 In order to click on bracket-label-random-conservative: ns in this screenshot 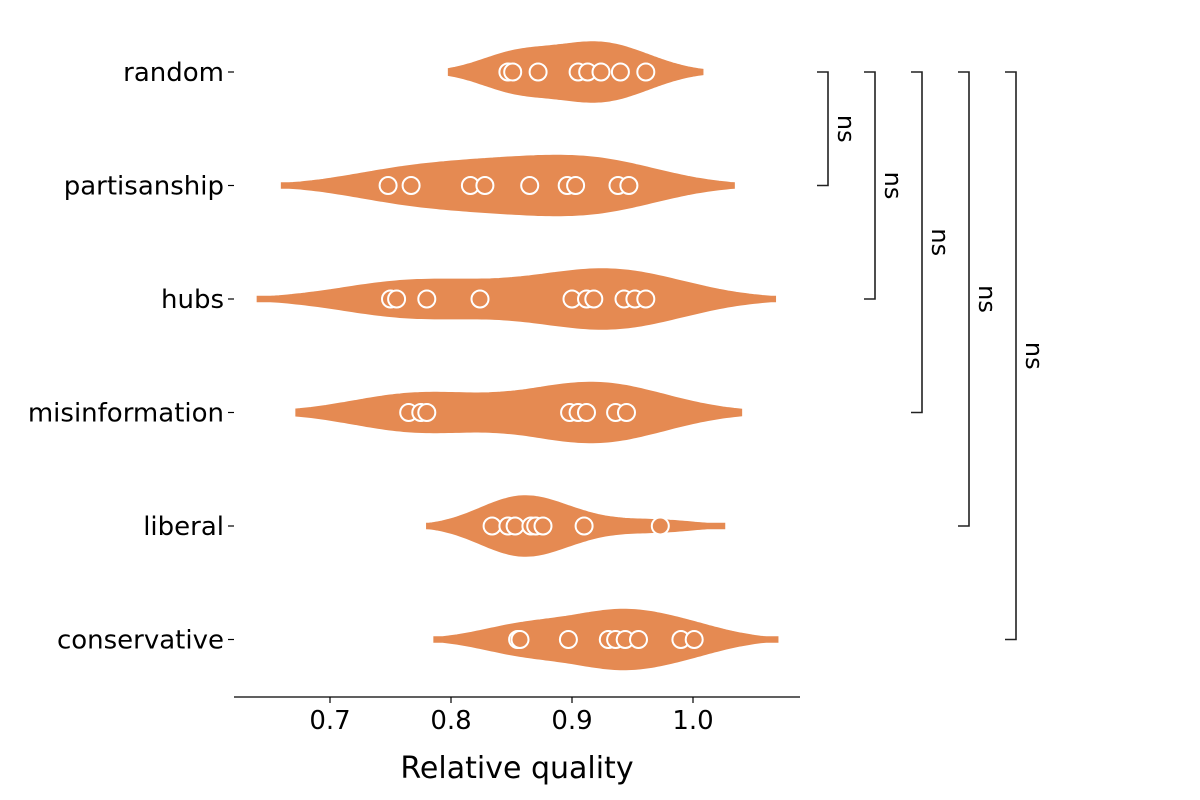, I will do `click(1034, 356)`.